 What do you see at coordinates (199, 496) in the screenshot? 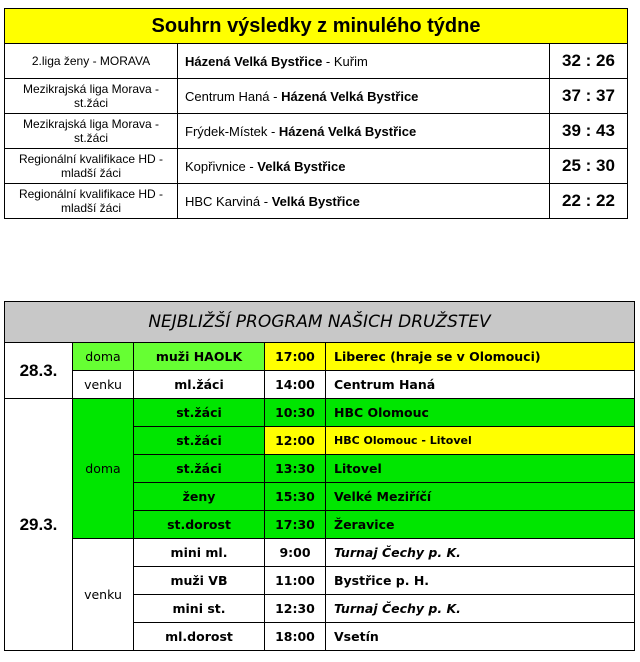
I see `team: ženy` at bounding box center [199, 496].